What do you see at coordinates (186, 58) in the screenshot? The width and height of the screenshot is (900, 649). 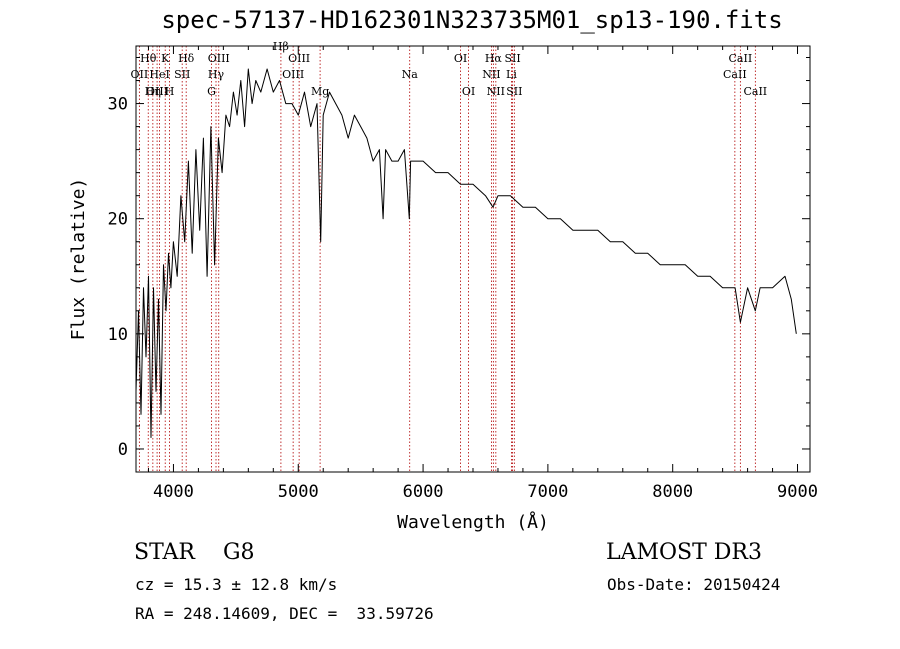 I see `spectral-line-label: Hδ` at bounding box center [186, 58].